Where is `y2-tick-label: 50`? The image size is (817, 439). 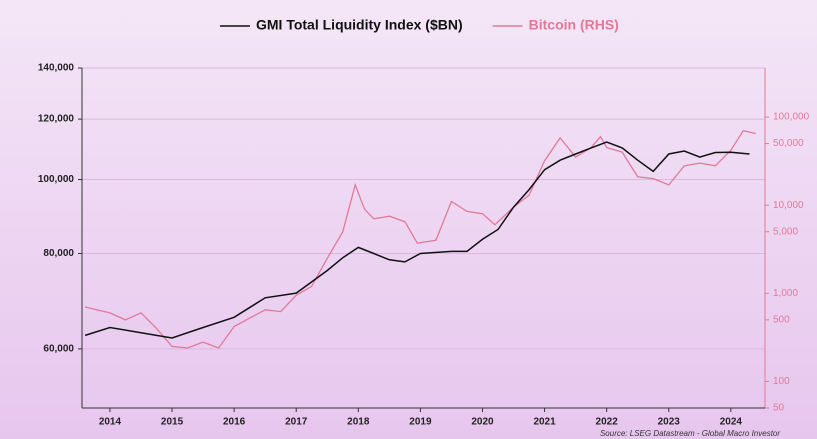 y2-tick-label: 50 is located at coordinates (779, 408).